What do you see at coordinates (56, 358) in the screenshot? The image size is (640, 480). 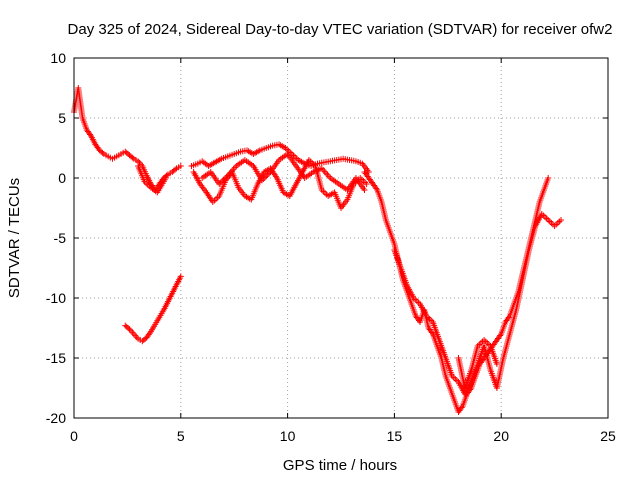 I see `y-tick-label: -15` at bounding box center [56, 358].